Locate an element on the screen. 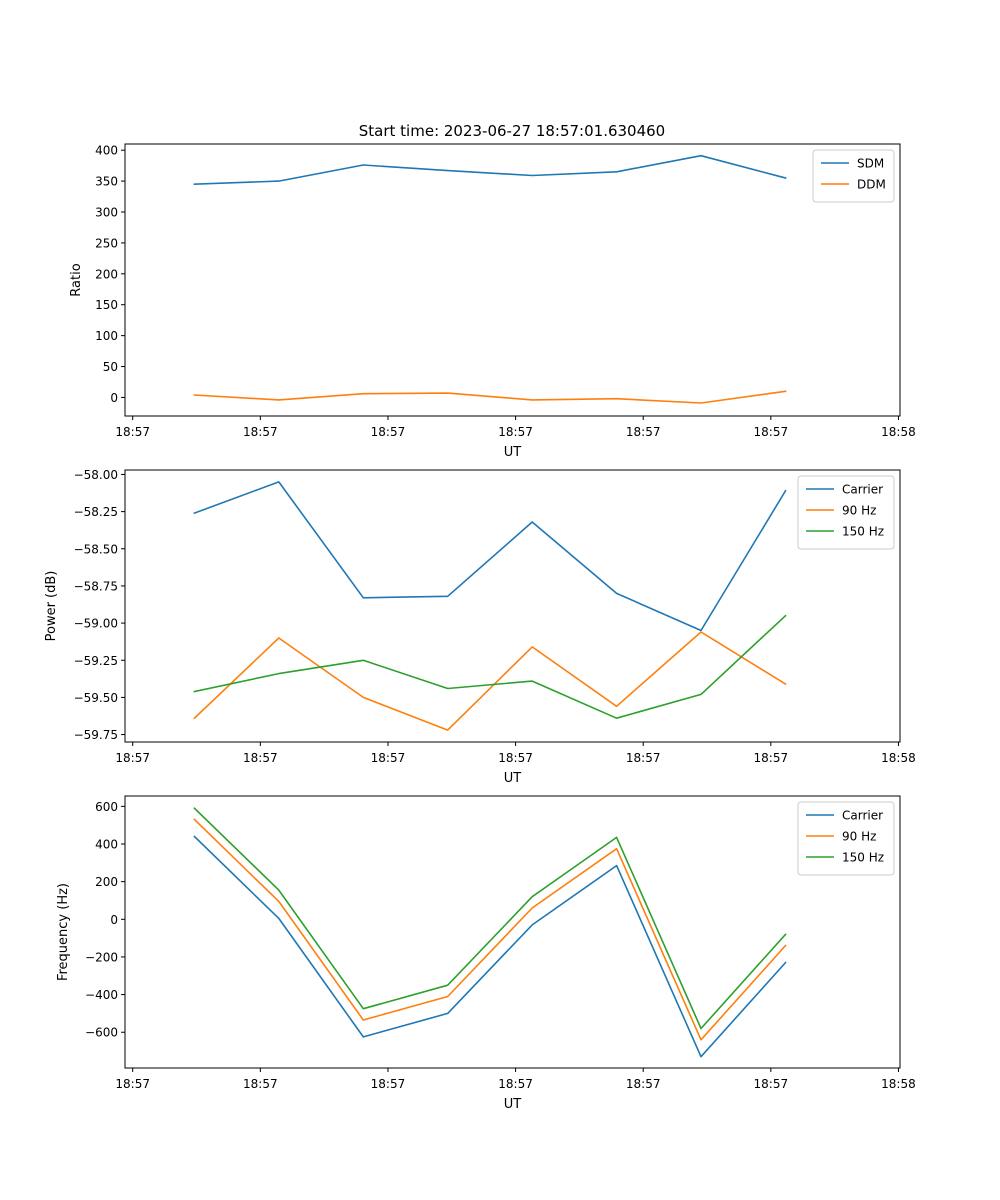  power-y-tick-label: −59.75 is located at coordinates (96, 735).